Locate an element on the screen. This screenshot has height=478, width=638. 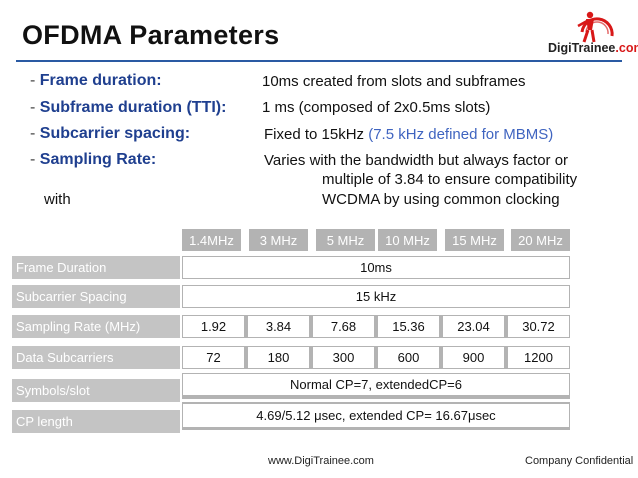
logo-text-suffix: .com is located at coordinates (626, 48).